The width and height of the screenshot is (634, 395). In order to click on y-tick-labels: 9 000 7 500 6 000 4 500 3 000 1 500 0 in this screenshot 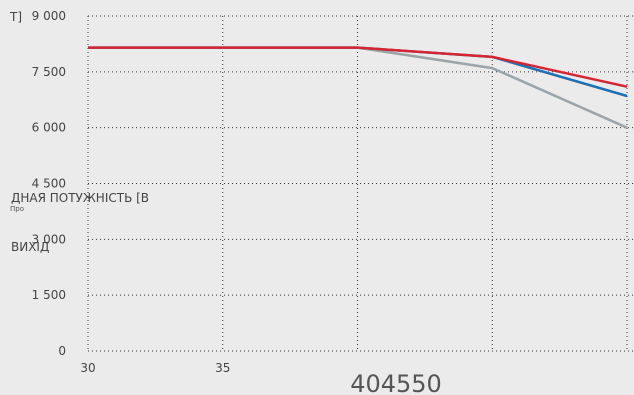, I will do `click(49, 183)`.